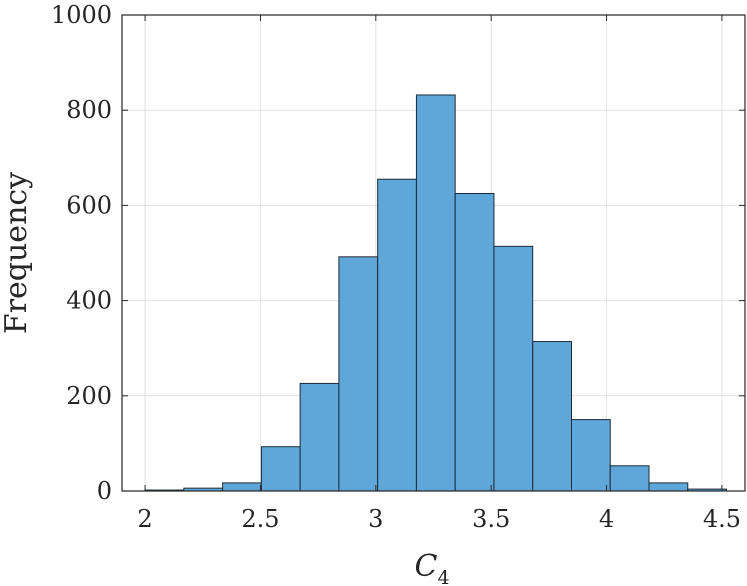 The image size is (747, 586). I want to click on y-tick-label-0: 0, so click(104, 491).